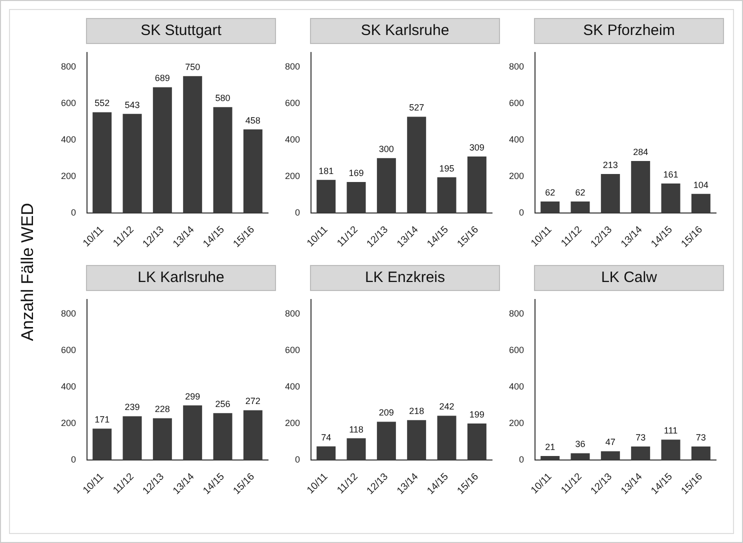 The height and width of the screenshot is (543, 743). I want to click on data-label: 458, so click(252, 120).